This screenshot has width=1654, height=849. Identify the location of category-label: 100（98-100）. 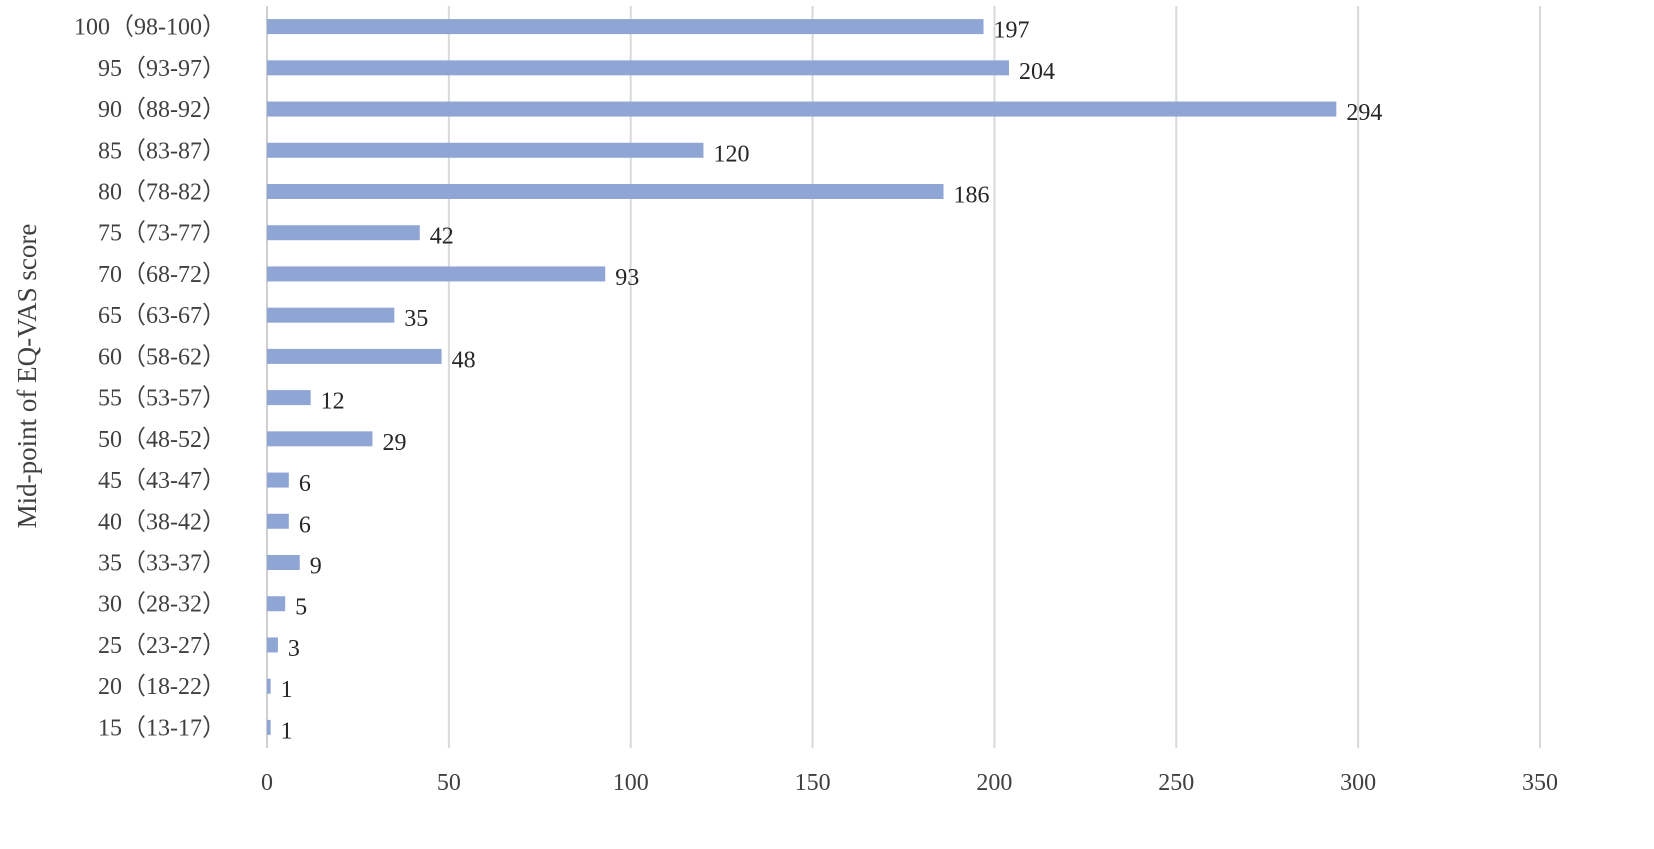
(150, 28).